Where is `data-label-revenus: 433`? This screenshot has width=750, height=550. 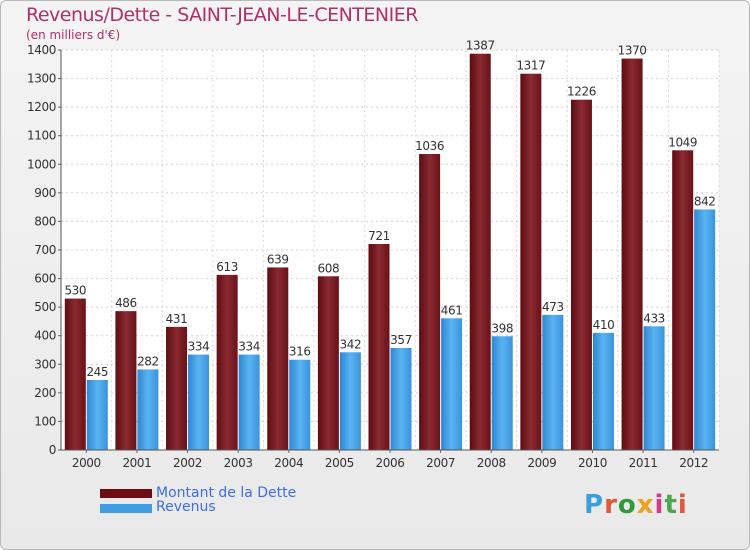 data-label-revenus: 433 is located at coordinates (654, 318).